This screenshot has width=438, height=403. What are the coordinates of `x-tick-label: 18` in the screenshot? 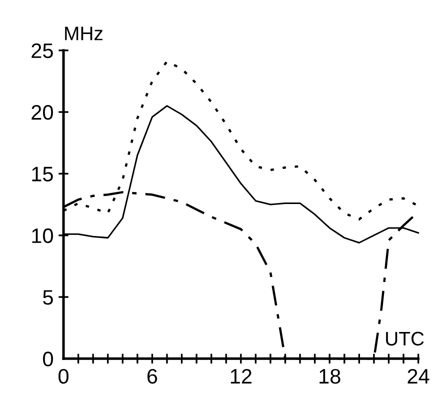 It's located at (330, 376).